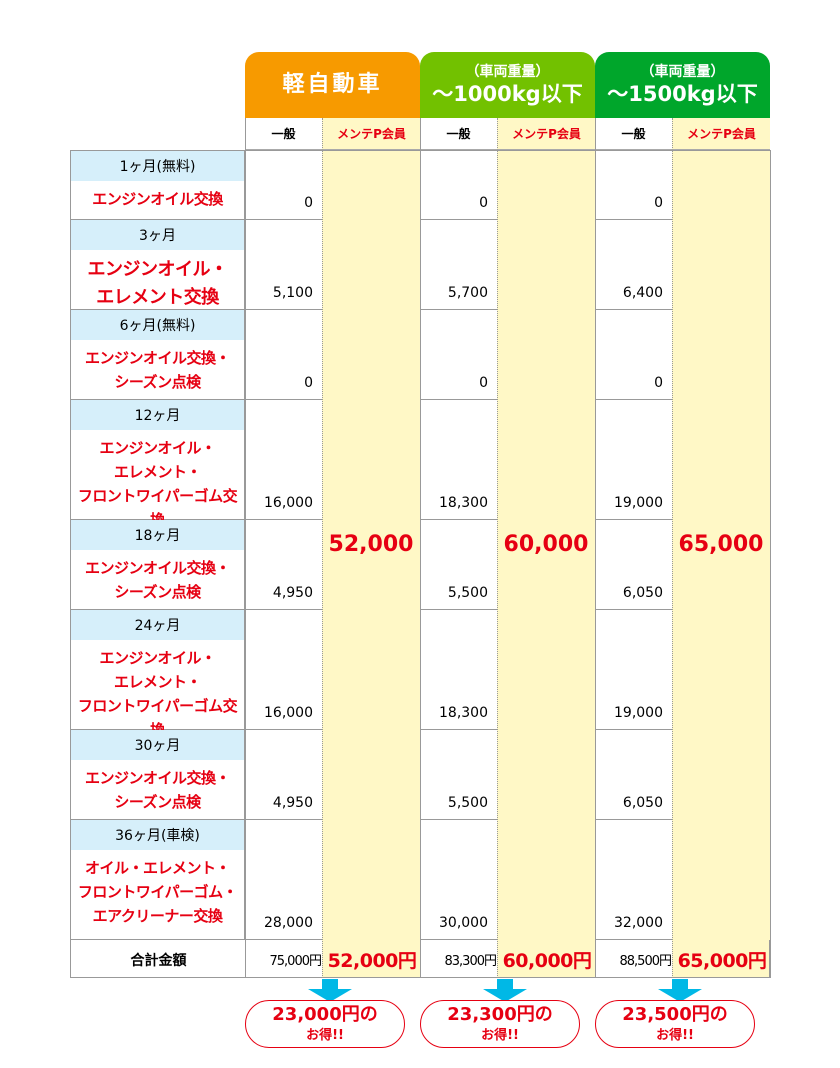 The image size is (840, 1068). Describe the element at coordinates (467, 293) in the screenshot. I see `general-price: 5,700` at that location.